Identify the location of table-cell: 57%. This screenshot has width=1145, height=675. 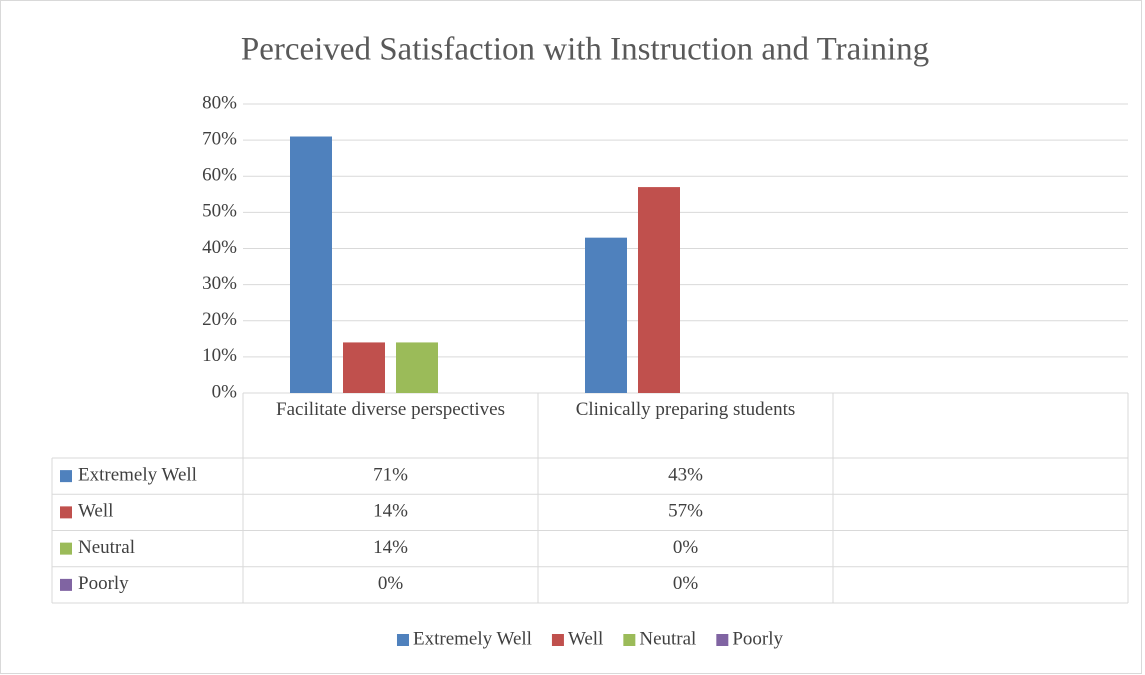
(685, 511).